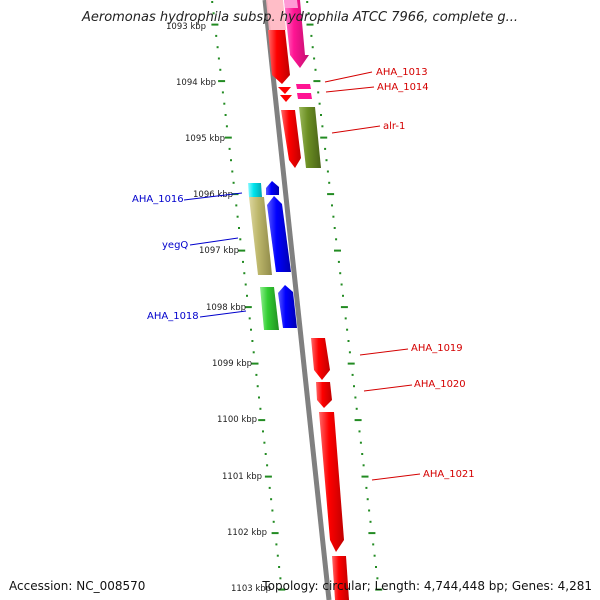 The height and width of the screenshot is (600, 600). I want to click on outer-tick-track, so click(344, 296).